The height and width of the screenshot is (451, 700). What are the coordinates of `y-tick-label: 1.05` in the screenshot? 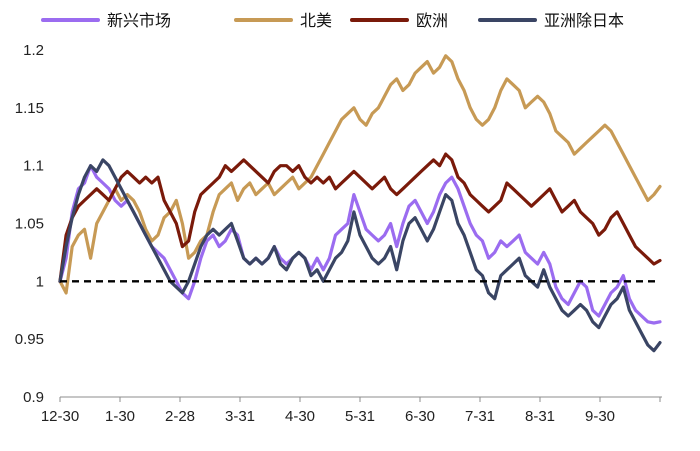 It's located at (29, 224).